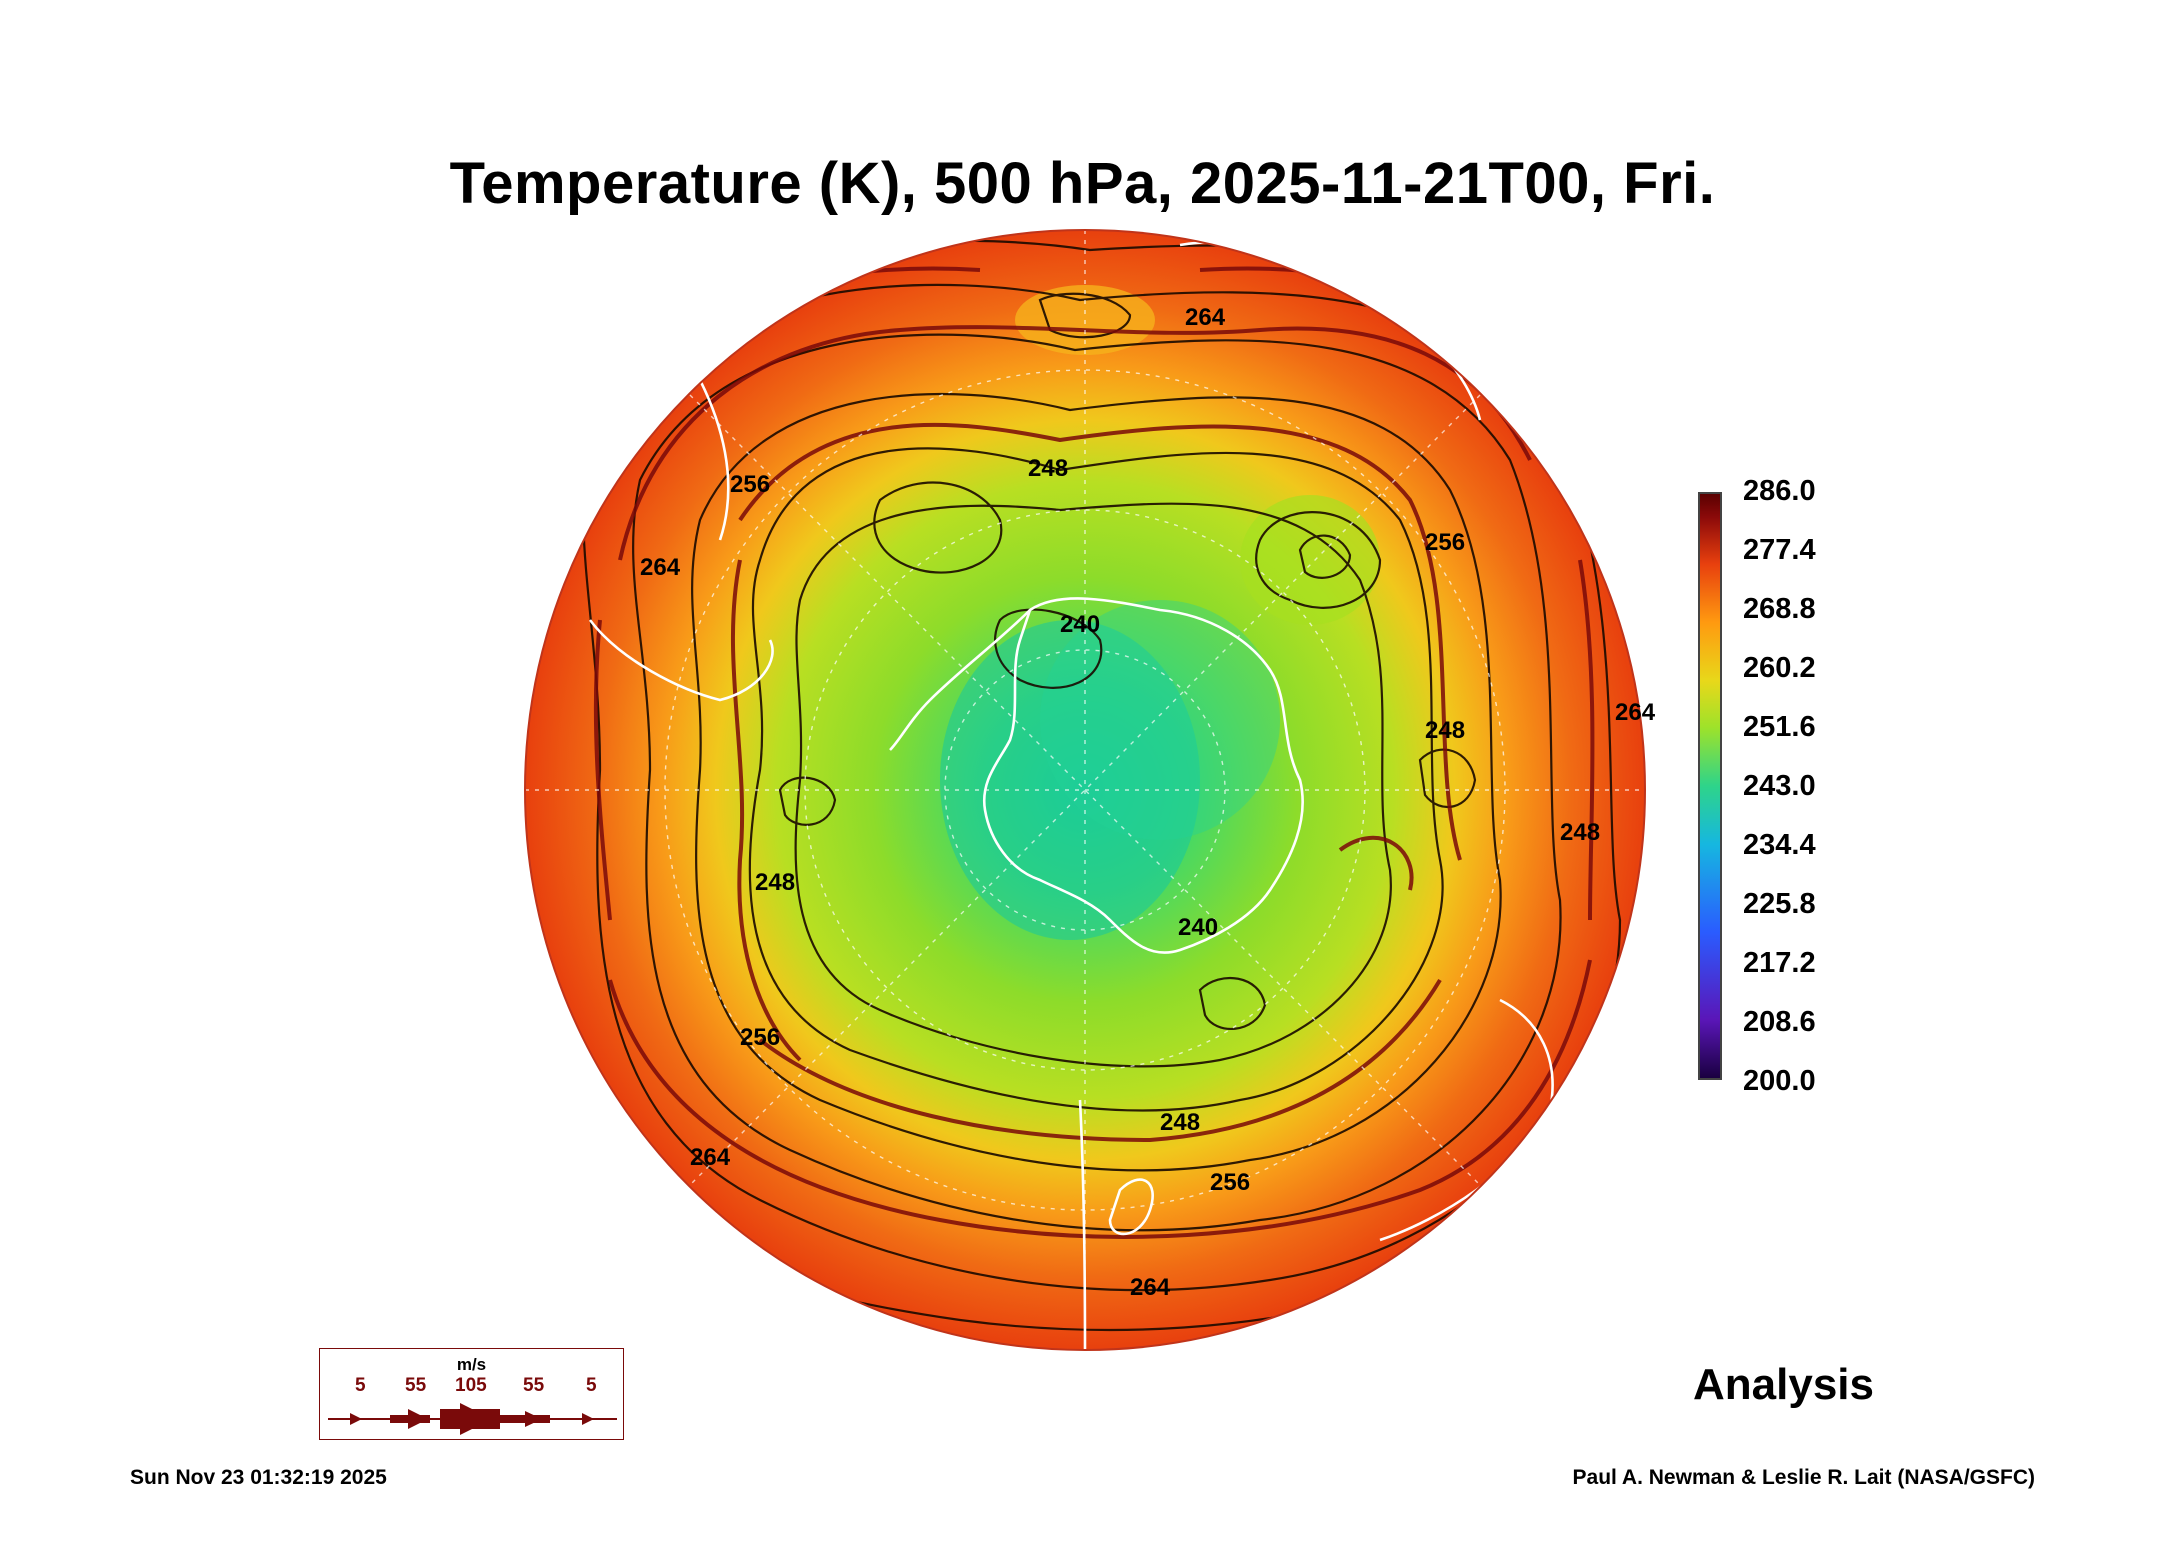 The height and width of the screenshot is (1561, 2165). Describe the element at coordinates (1779, 727) in the screenshot. I see `colorbar-tick-label: 251.6` at that location.